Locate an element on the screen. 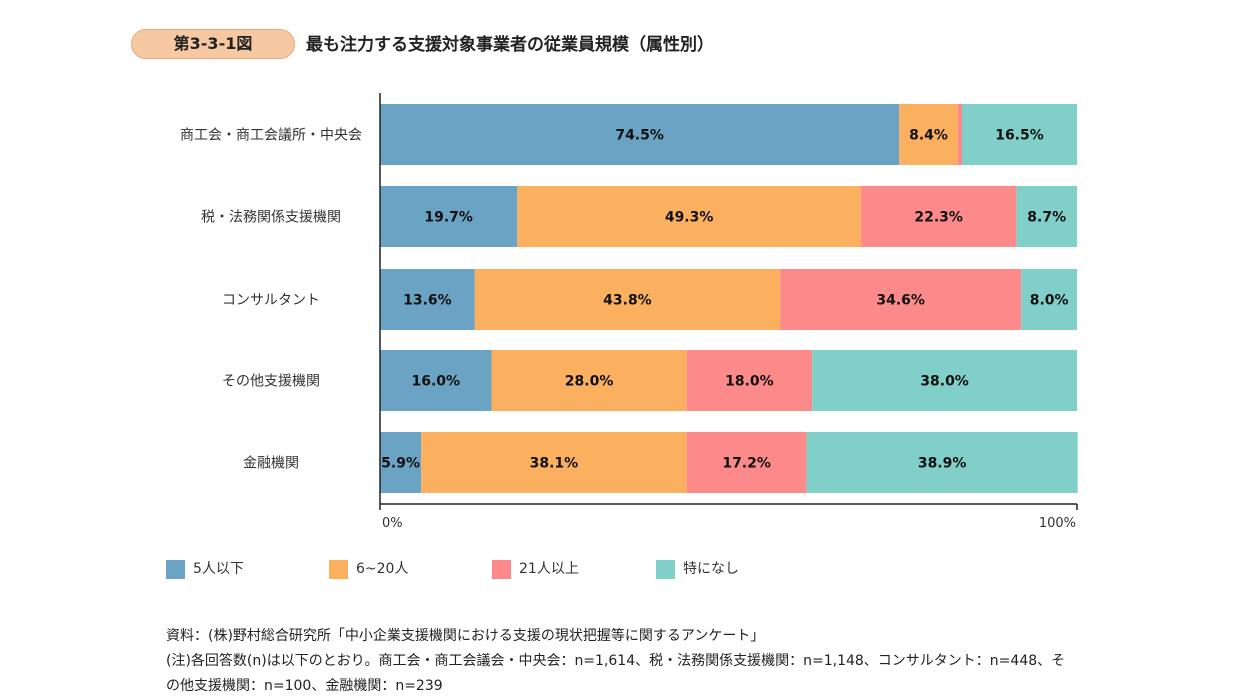 Image resolution: width=1241 pixels, height=699 pixels. legend-label: 6~20人 is located at coordinates (382, 569).